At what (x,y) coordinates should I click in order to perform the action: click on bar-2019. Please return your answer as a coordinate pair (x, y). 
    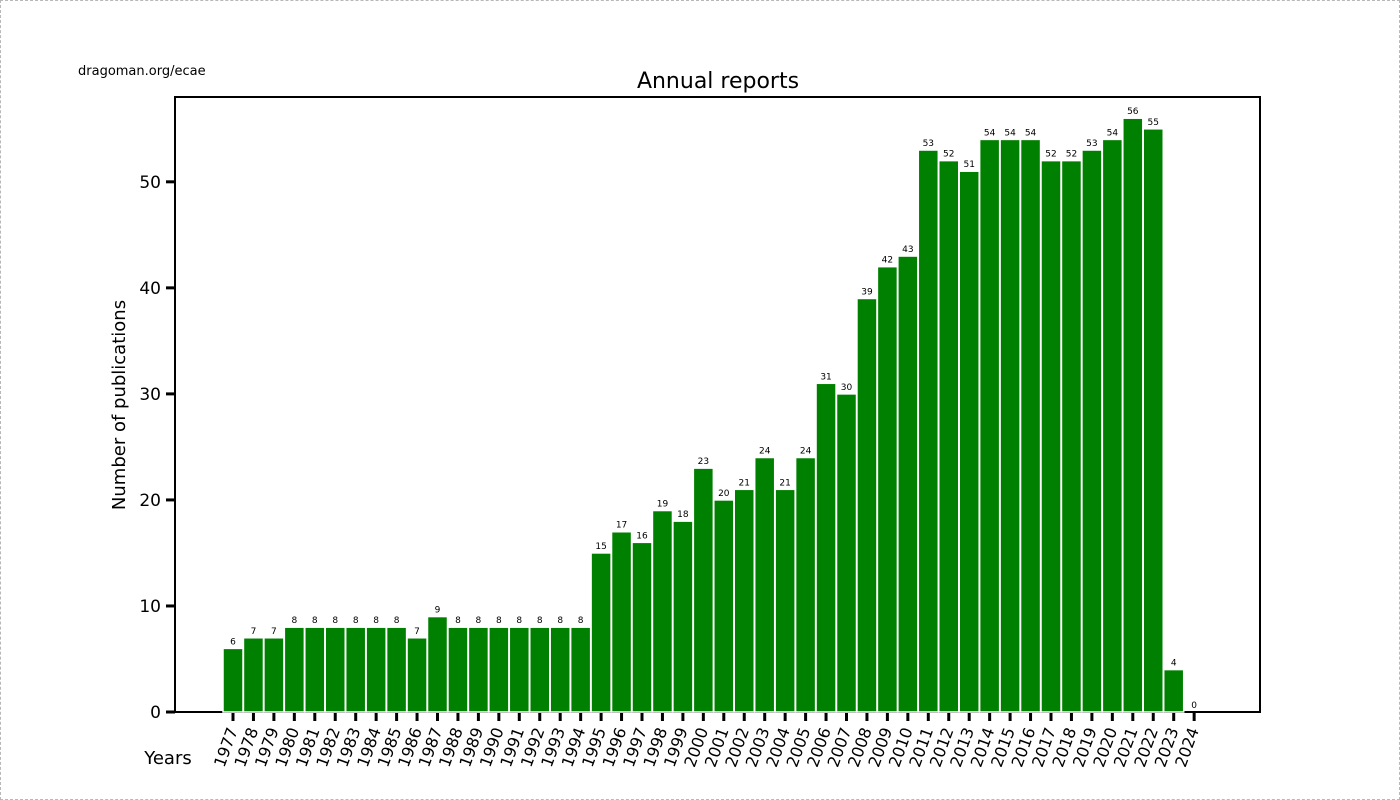
    Looking at the image, I should click on (1092, 431).